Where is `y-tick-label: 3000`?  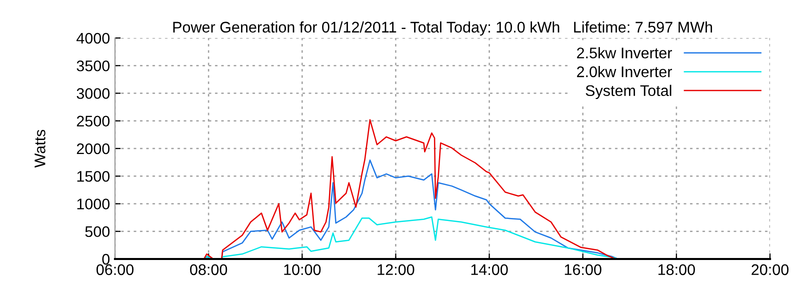 y-tick-label: 3000 is located at coordinates (93, 93).